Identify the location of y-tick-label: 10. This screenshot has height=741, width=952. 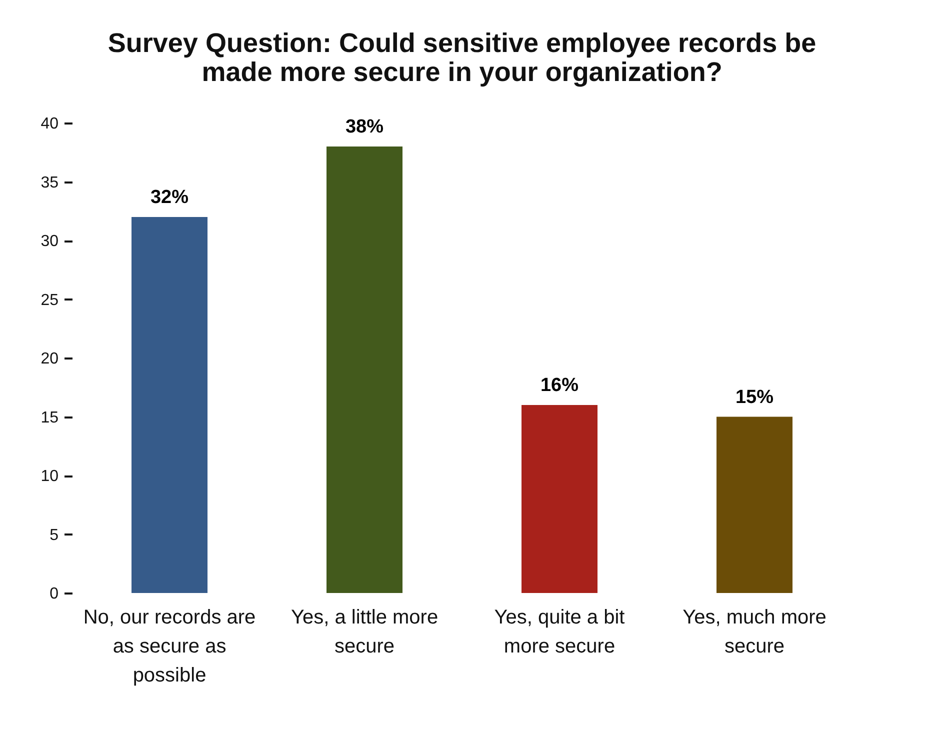
(49, 476).